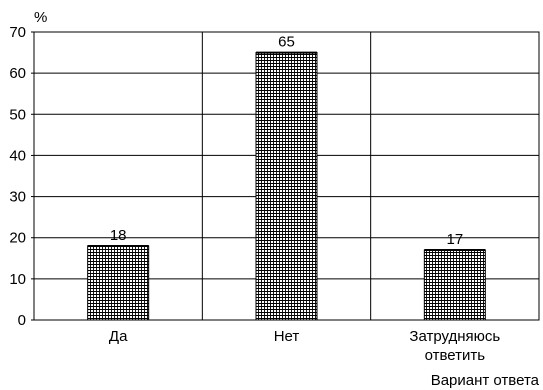 This screenshot has width=543, height=390. What do you see at coordinates (22, 320) in the screenshot?
I see `y-tick-label: 0` at bounding box center [22, 320].